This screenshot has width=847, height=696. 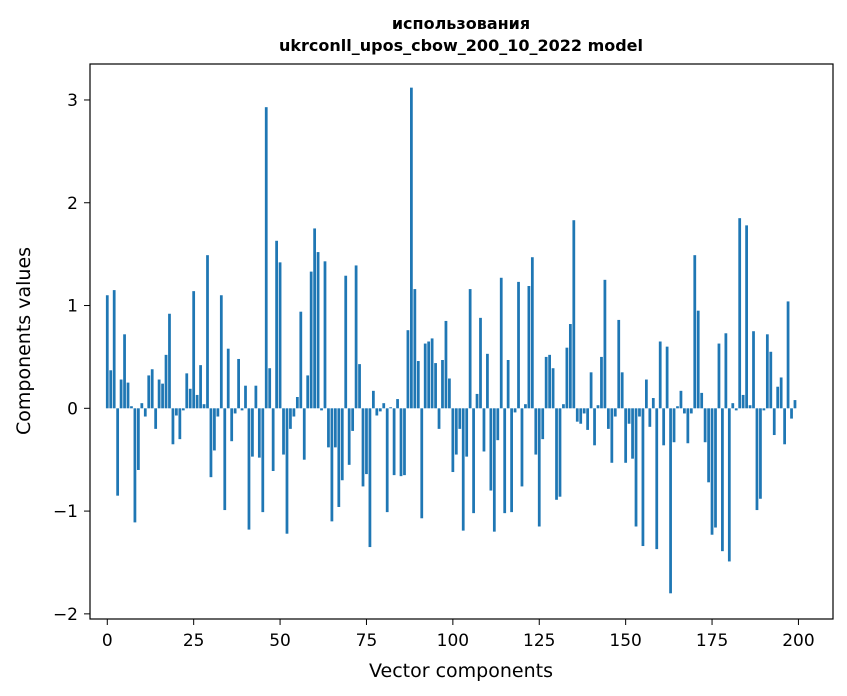 I want to click on x-axis-label: Vector components, so click(x=461, y=671).